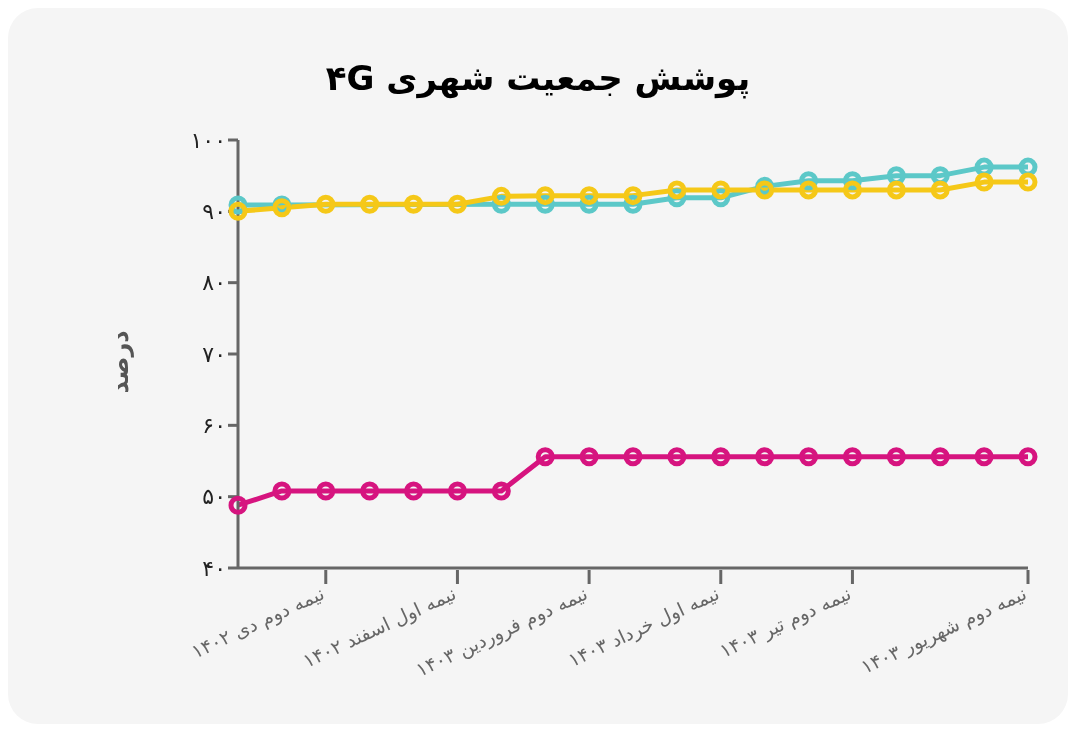  I want to click on x-tick-label: نیمه دوم شهریور ۱۴۰۳, so click(944, 630).